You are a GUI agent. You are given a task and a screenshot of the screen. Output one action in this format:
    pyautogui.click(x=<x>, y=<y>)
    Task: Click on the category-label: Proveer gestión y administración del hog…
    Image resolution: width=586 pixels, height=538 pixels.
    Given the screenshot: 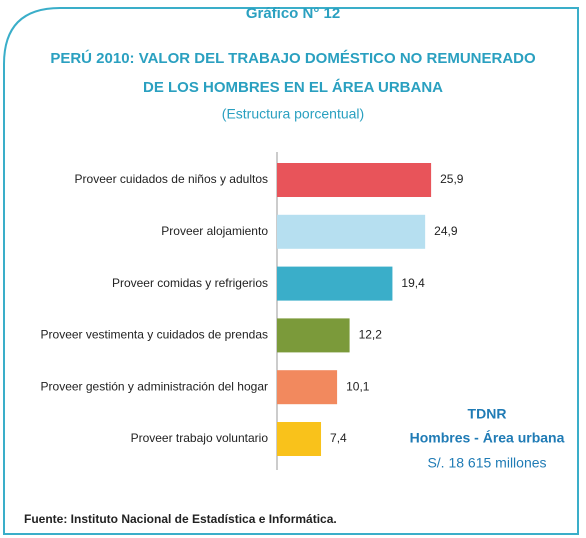 What is the action you would take?
    pyautogui.click(x=154, y=386)
    